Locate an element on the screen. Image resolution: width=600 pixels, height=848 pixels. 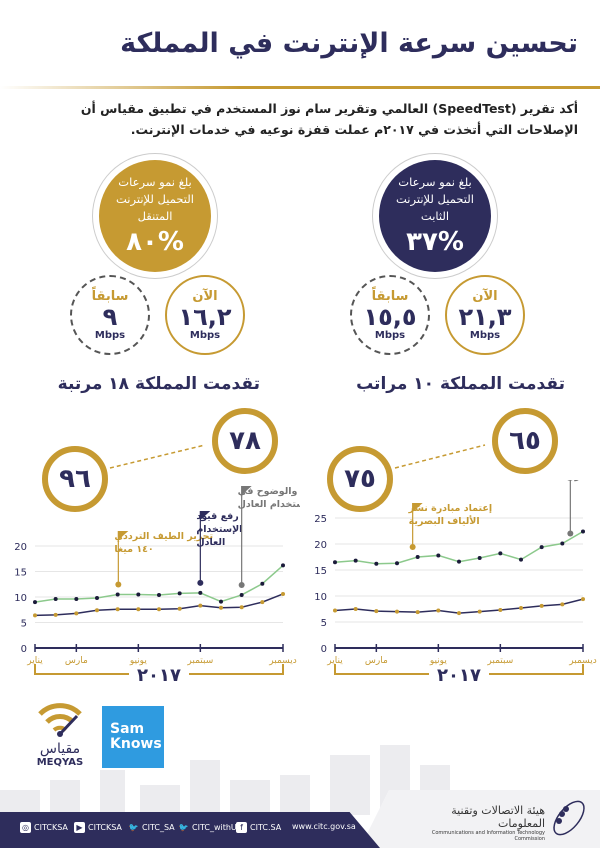
social-twitter-withu: 🐦 CITC_withU is located at coordinates (207, 827).